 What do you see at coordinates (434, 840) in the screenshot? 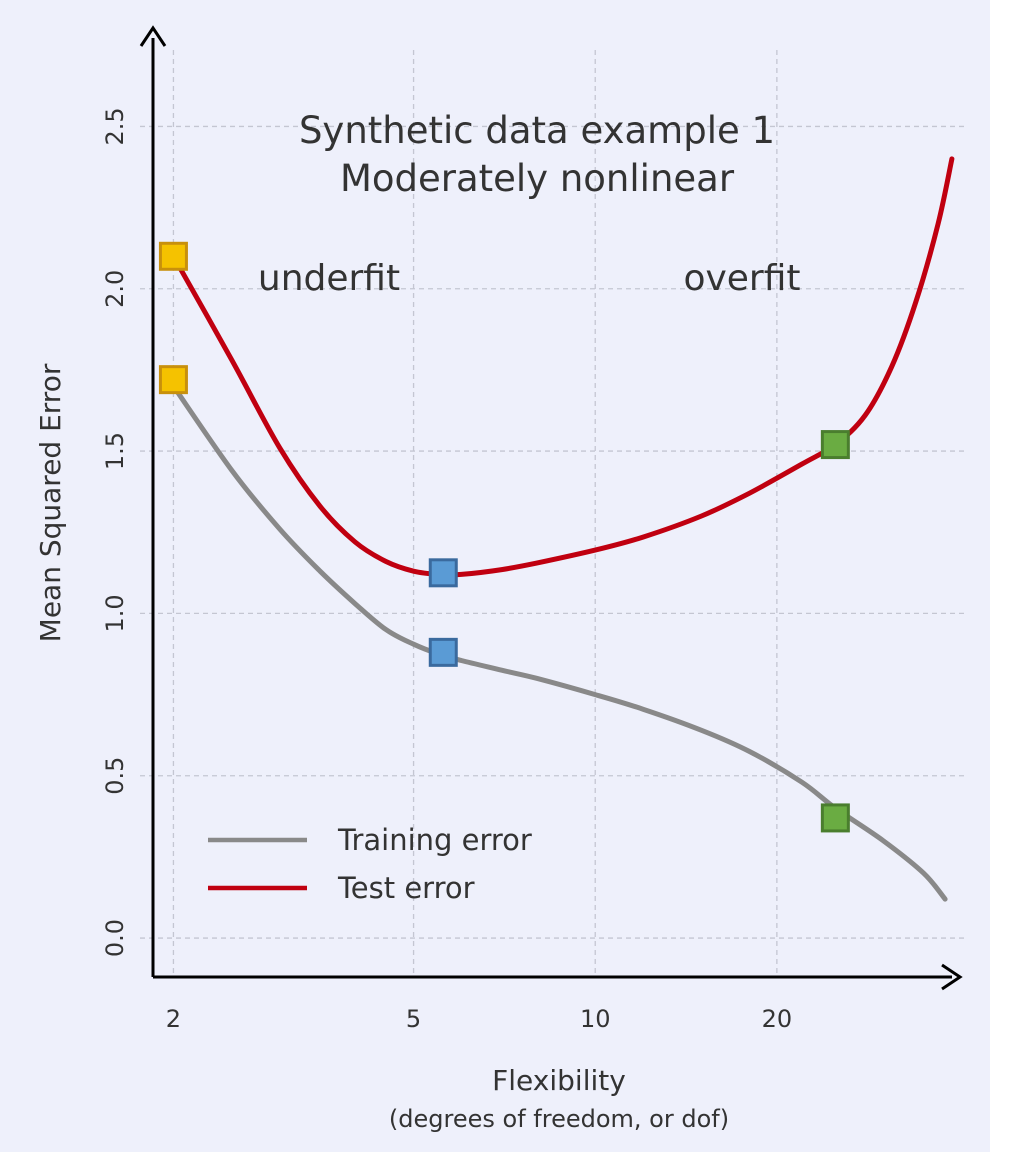
I see `legend-label-training: Training error` at bounding box center [434, 840].